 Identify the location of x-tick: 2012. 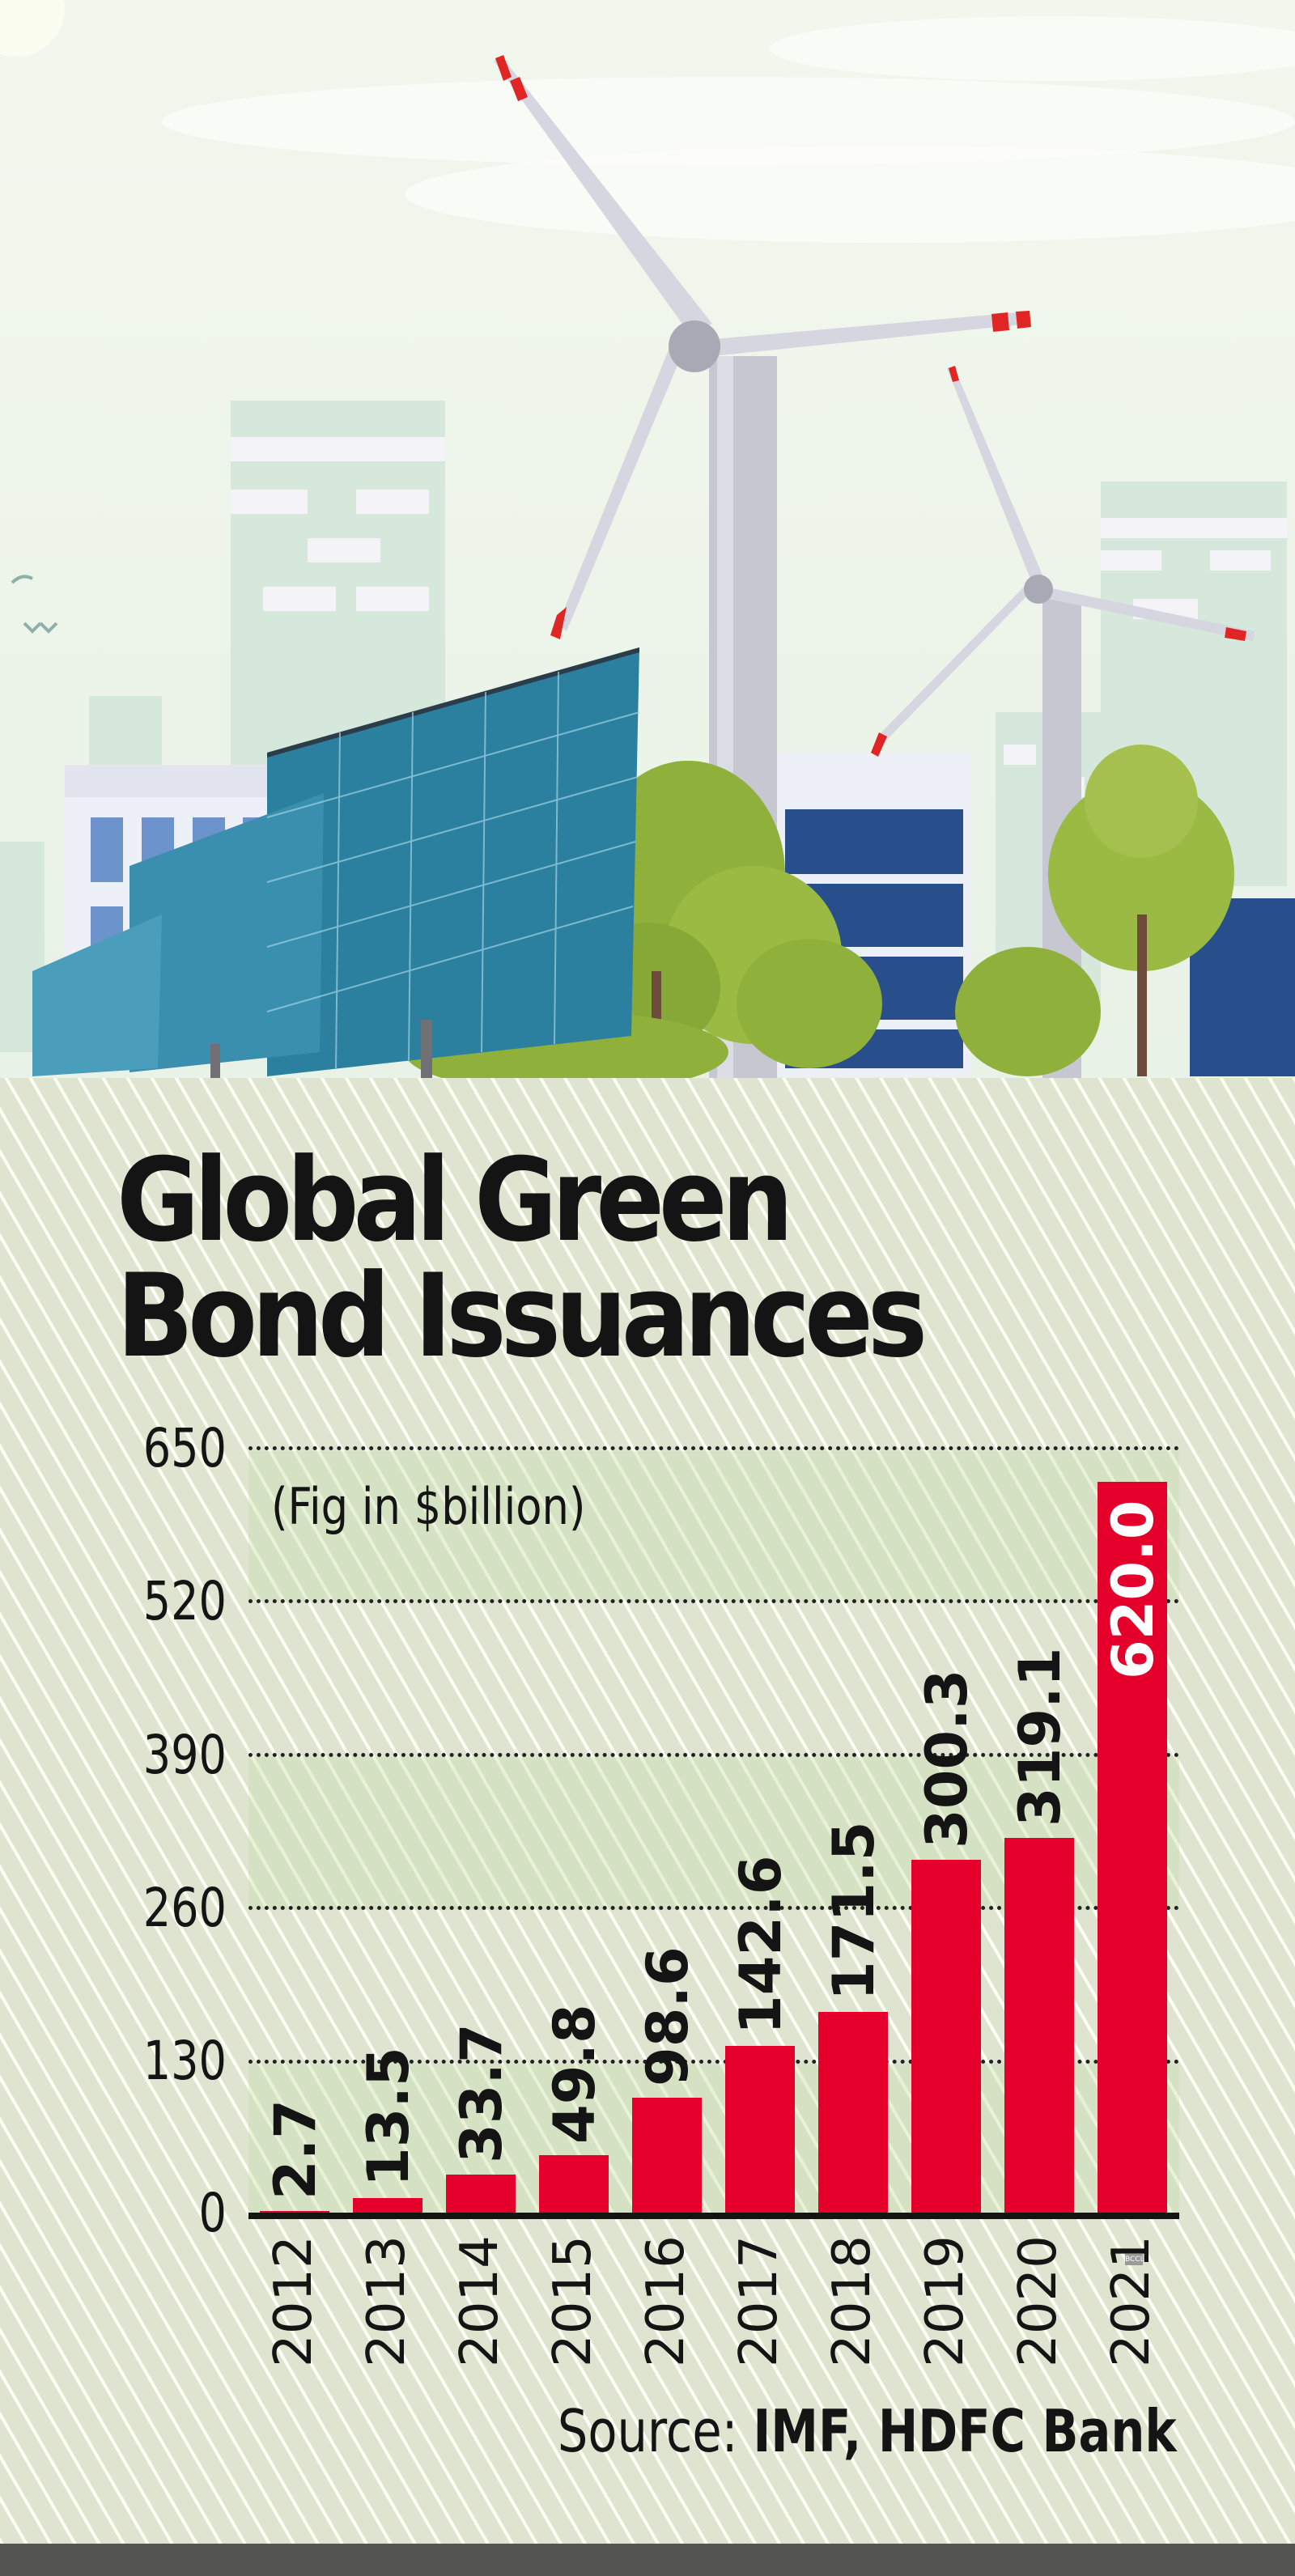
(294, 2301).